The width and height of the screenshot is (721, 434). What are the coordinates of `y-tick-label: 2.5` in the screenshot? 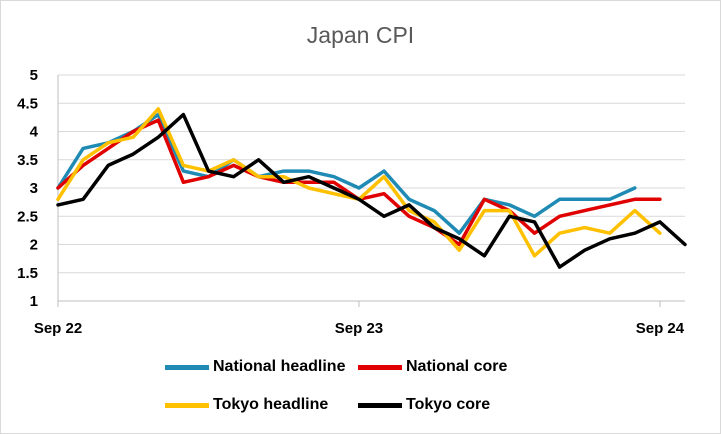 It's located at (27, 216).